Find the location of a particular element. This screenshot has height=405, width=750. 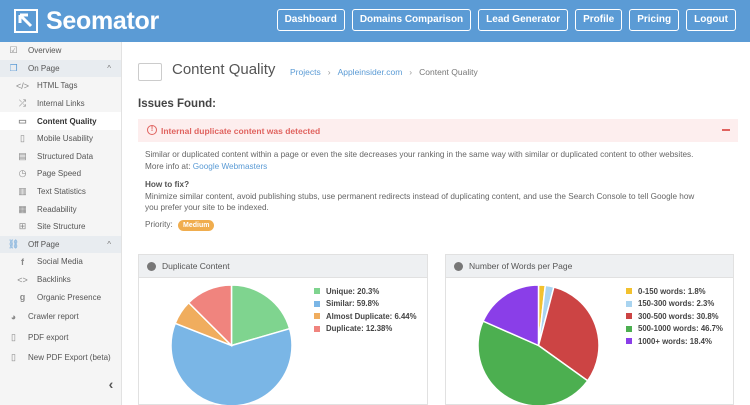

legend-label: Similar: 59.8% is located at coordinates (352, 304).